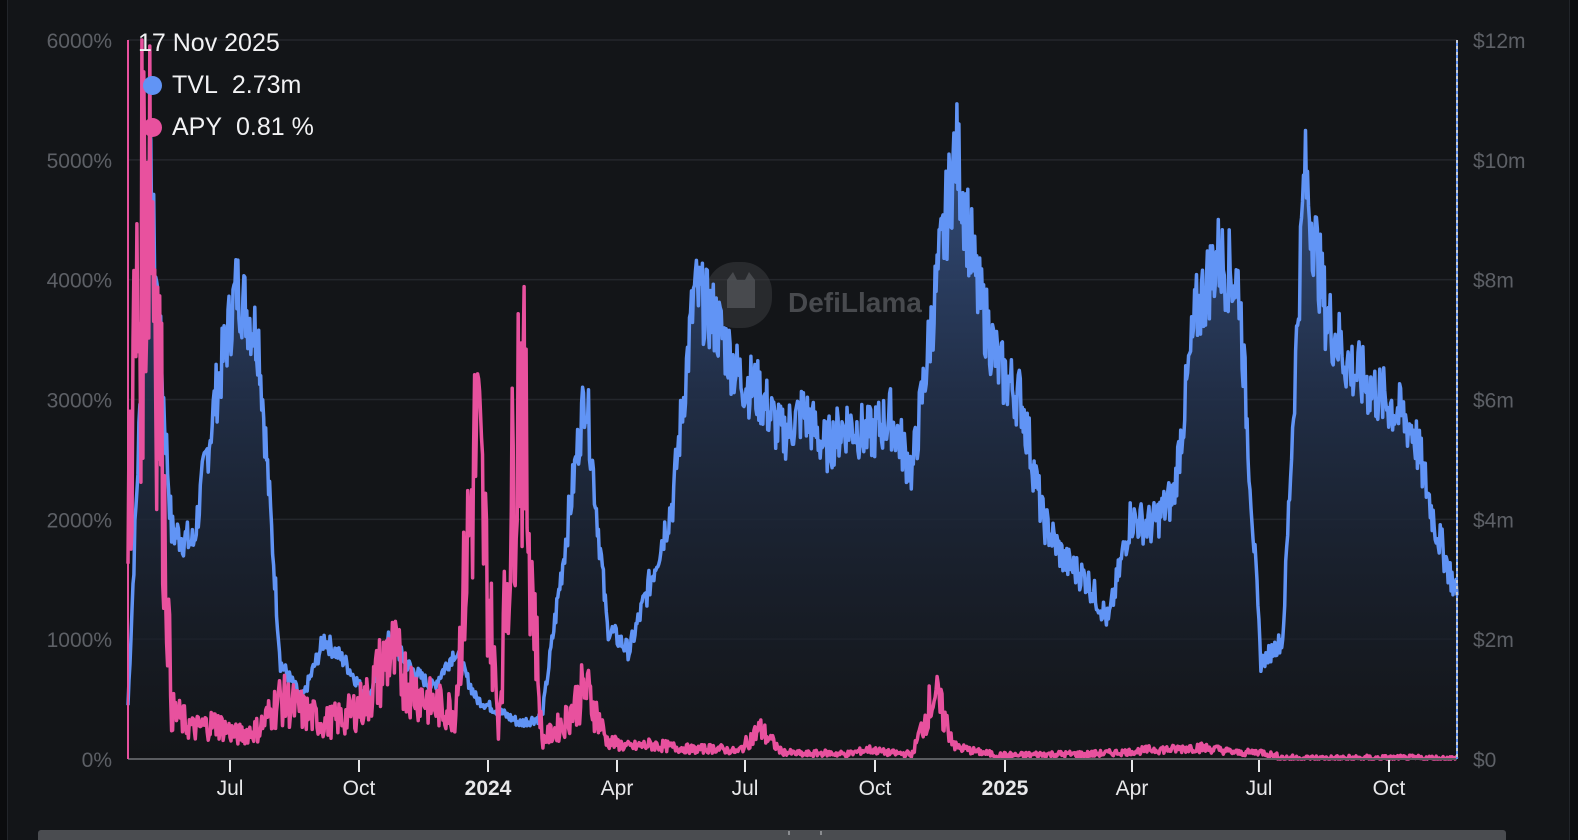 This screenshot has height=840, width=1578. Describe the element at coordinates (1499, 41) in the screenshot. I see `right-tick-label: $12m` at that location.